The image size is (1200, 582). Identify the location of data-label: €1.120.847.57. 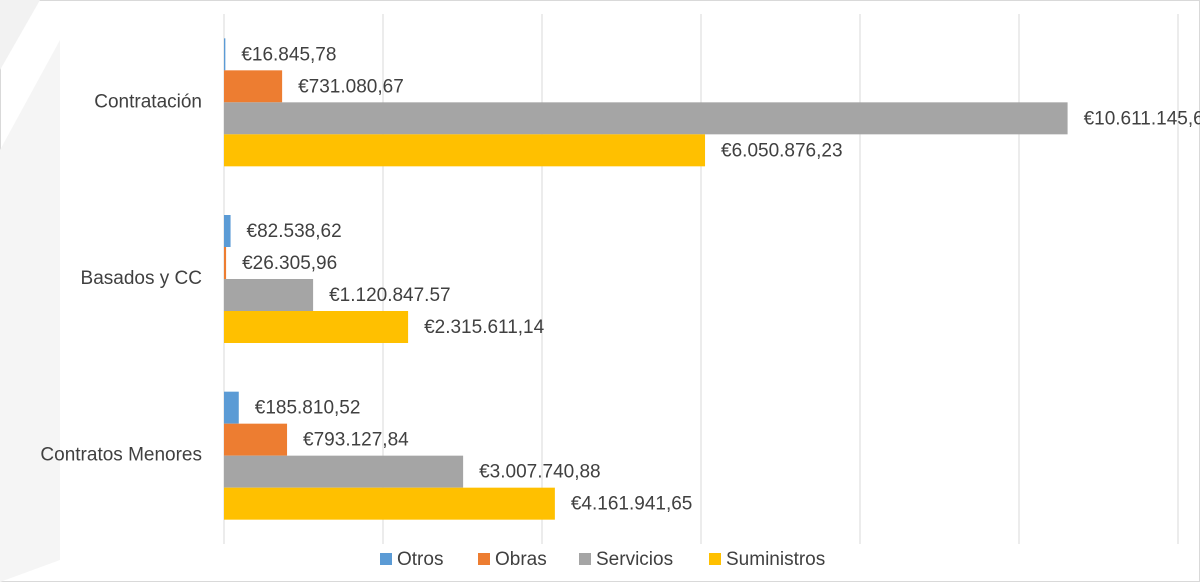
(390, 295).